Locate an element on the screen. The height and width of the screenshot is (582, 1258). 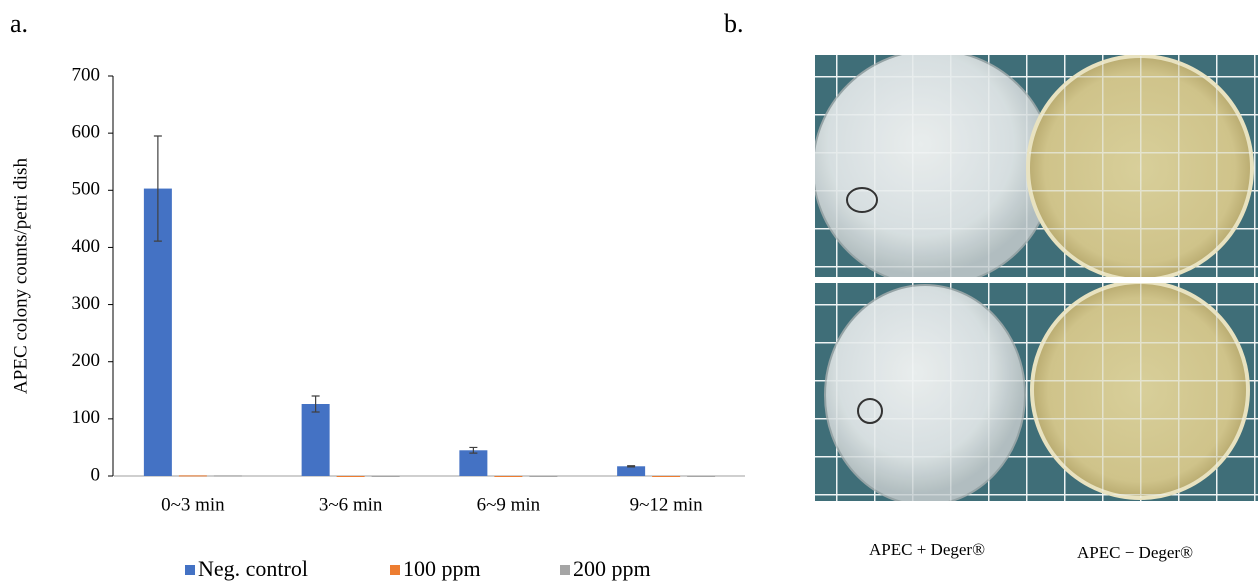
panel-label: b. is located at coordinates (734, 23).